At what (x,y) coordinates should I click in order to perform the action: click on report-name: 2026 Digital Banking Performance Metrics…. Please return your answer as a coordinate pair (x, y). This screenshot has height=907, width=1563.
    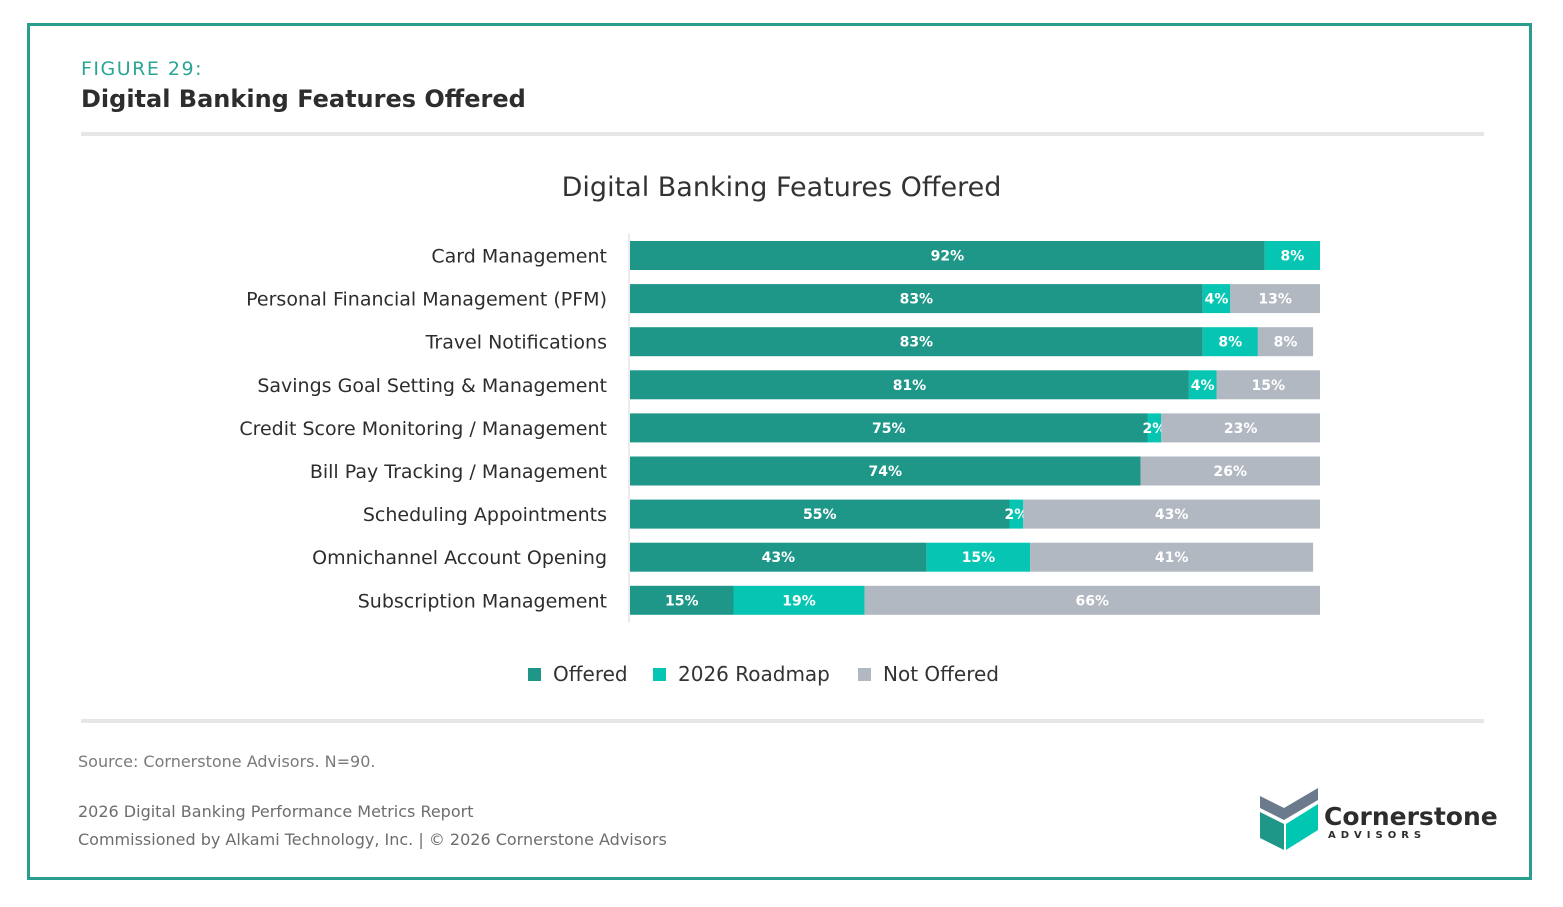
    Looking at the image, I should click on (276, 811).